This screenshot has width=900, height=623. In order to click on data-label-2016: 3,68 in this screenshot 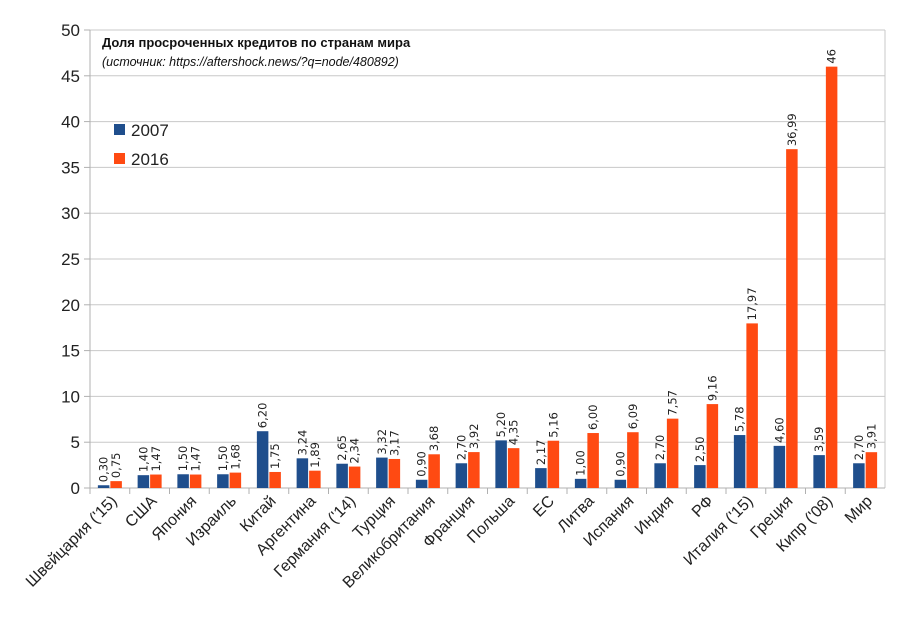, I will do `click(434, 439)`.